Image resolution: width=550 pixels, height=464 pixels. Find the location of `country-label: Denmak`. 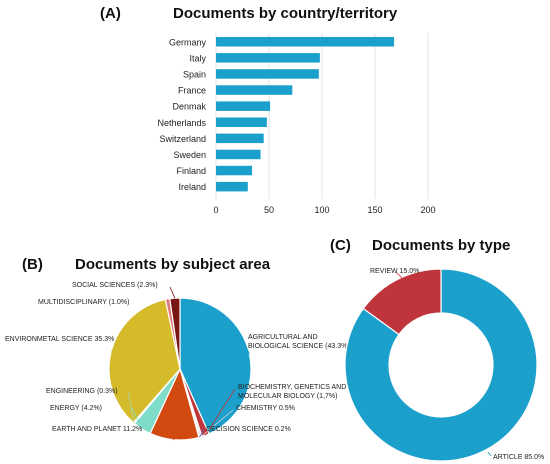

country-label: Denmak is located at coordinates (189, 107).